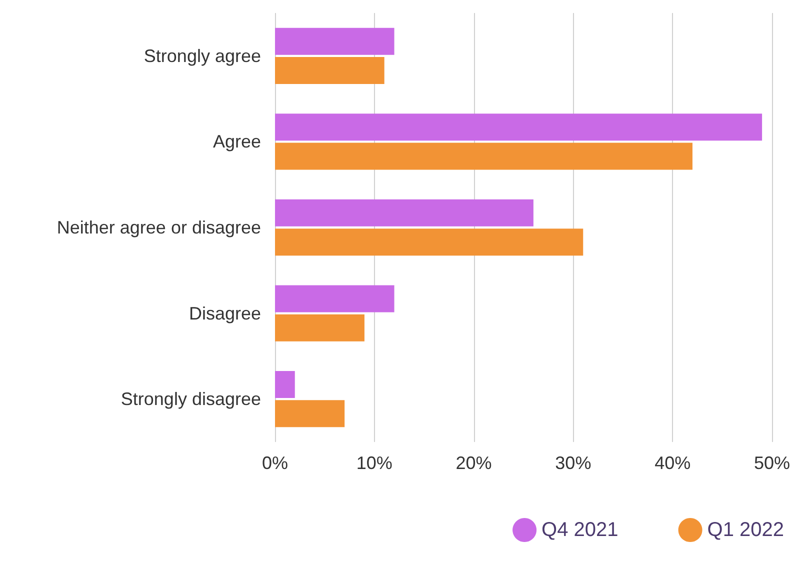 This screenshot has height=563, width=801. What do you see at coordinates (158, 228) in the screenshot?
I see `y-tick-label: Neither agree or disagree` at bounding box center [158, 228].